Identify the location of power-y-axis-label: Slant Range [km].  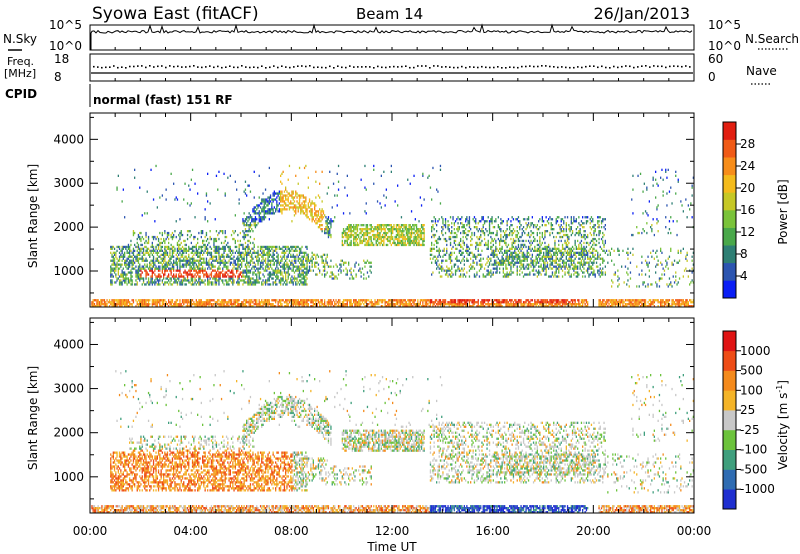
(33, 216).